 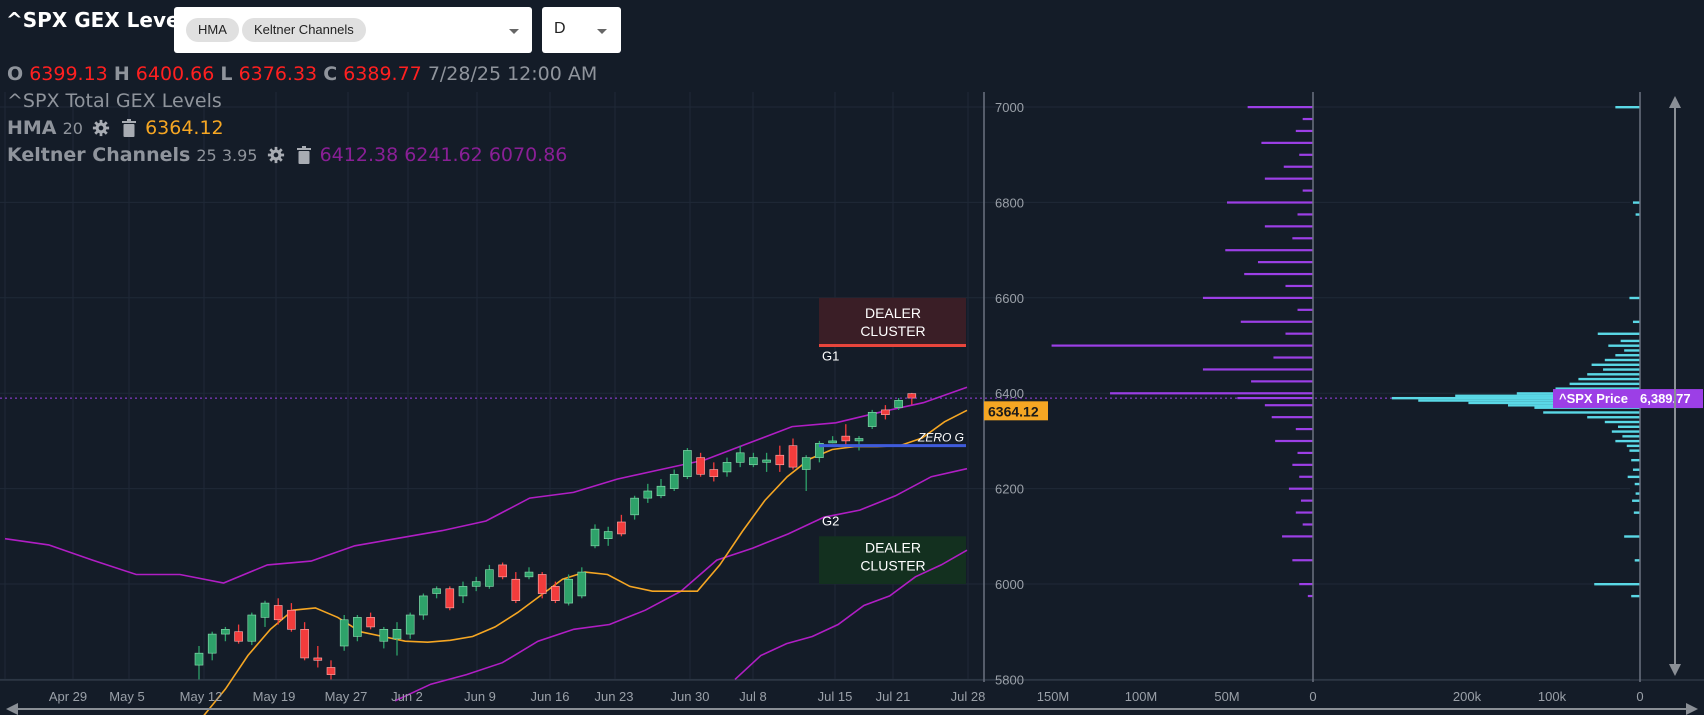 What do you see at coordinates (1016, 411) in the screenshot?
I see `hma-price-tag-bg` at bounding box center [1016, 411].